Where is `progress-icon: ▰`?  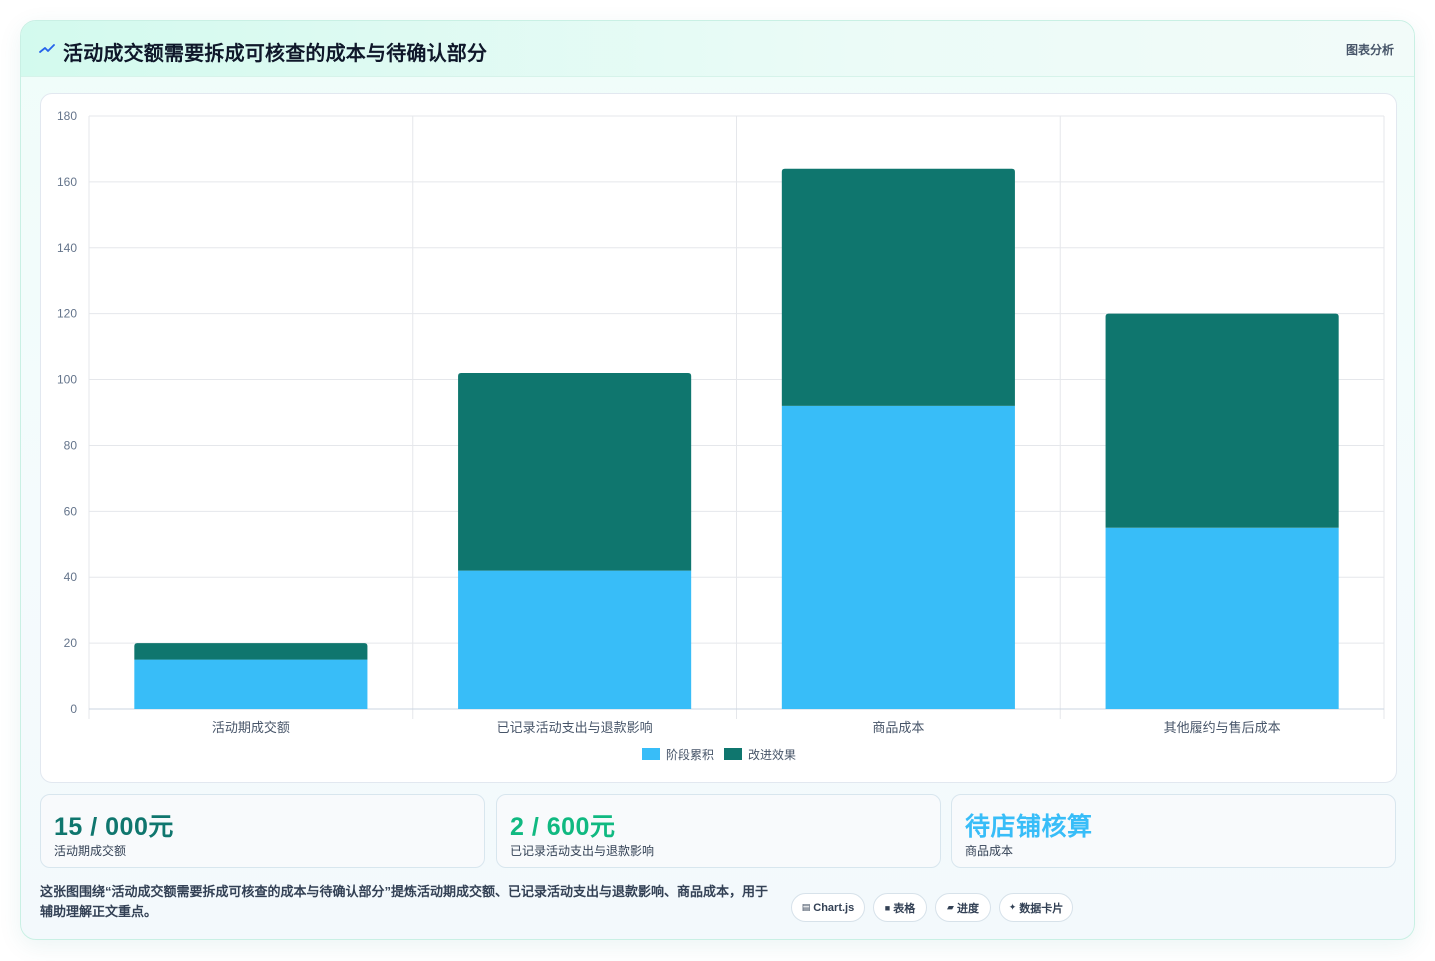
progress-icon: ▰ is located at coordinates (950, 907).